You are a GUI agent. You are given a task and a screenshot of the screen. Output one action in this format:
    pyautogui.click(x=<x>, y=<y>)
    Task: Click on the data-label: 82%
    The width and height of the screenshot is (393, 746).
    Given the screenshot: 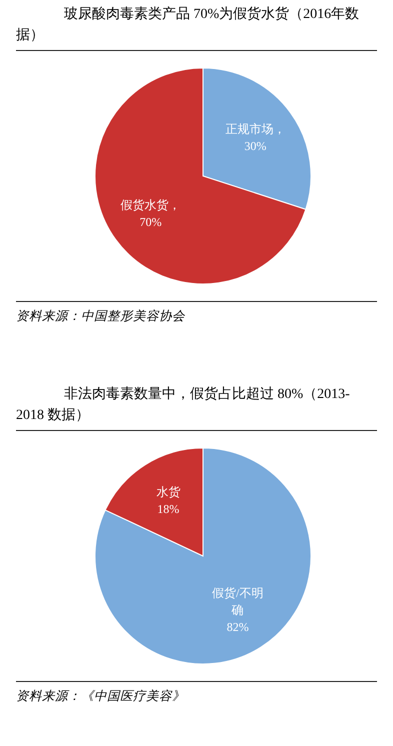 What is the action you would take?
    pyautogui.click(x=237, y=627)
    